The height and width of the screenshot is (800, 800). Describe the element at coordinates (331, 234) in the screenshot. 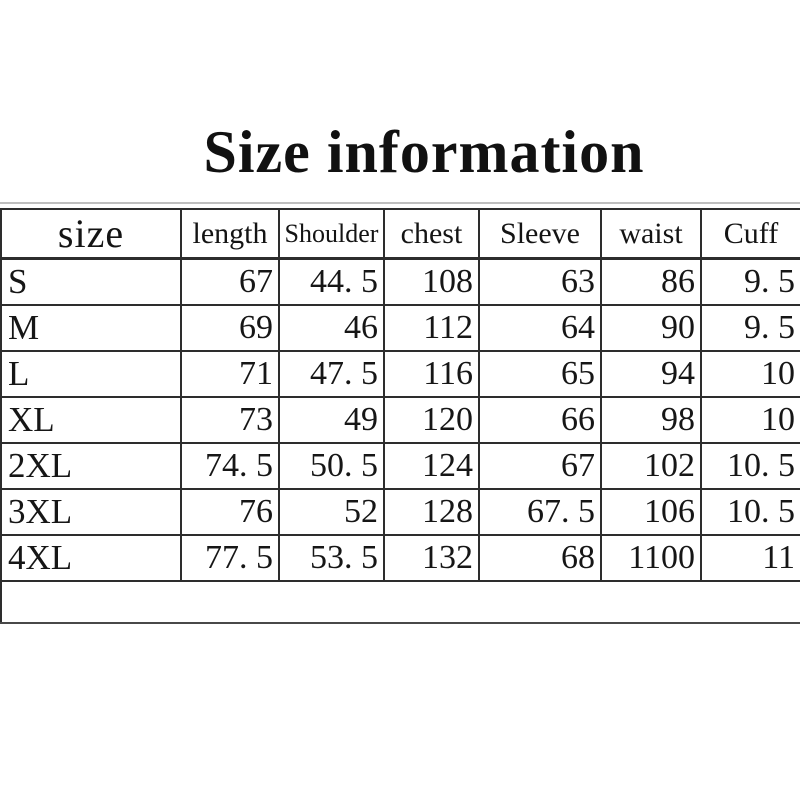

I see `header-cell-shoulder: Shoulder` at that location.